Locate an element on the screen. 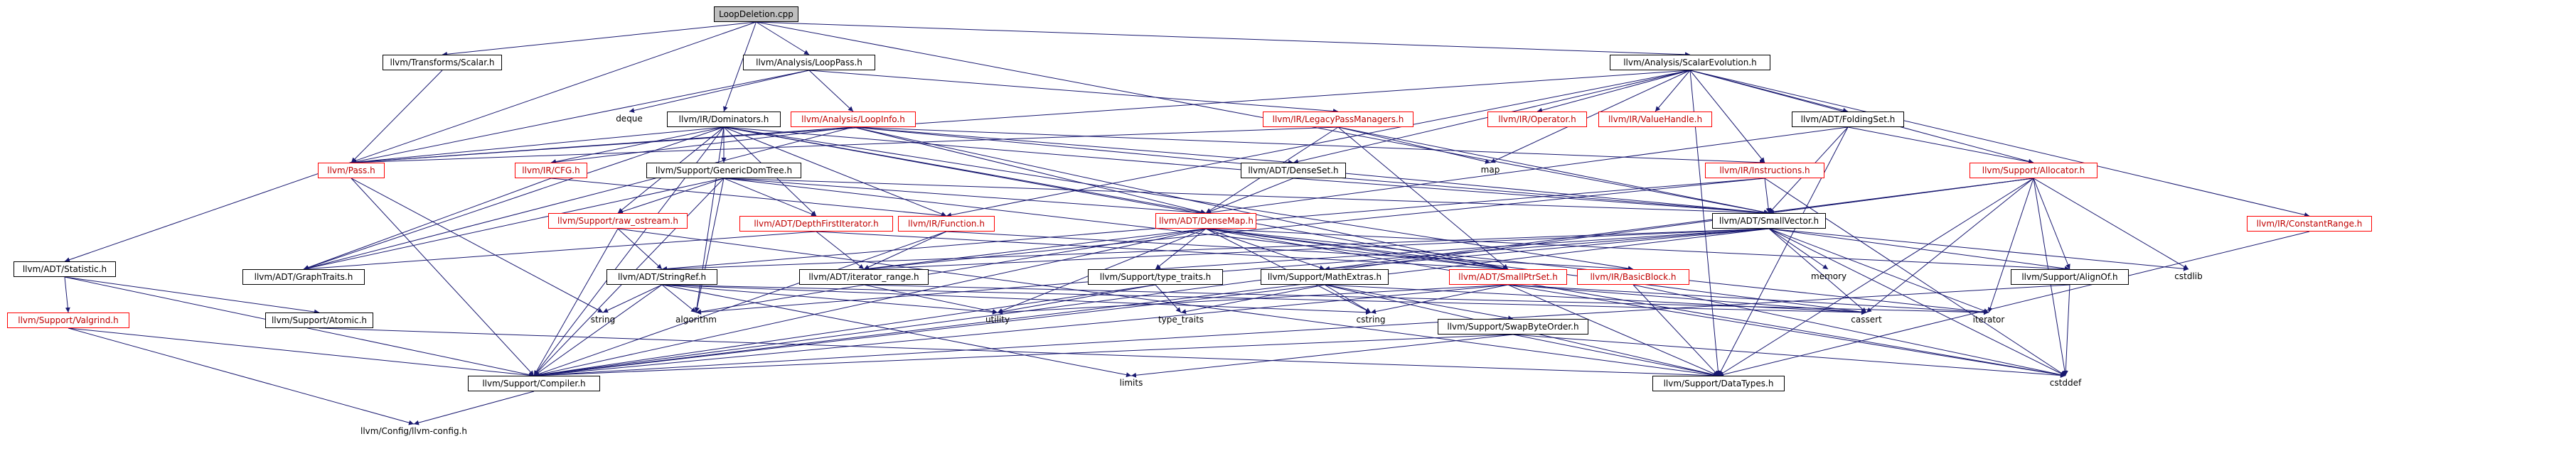  edge-scalar-evolution-to-function is located at coordinates (1318, 144).